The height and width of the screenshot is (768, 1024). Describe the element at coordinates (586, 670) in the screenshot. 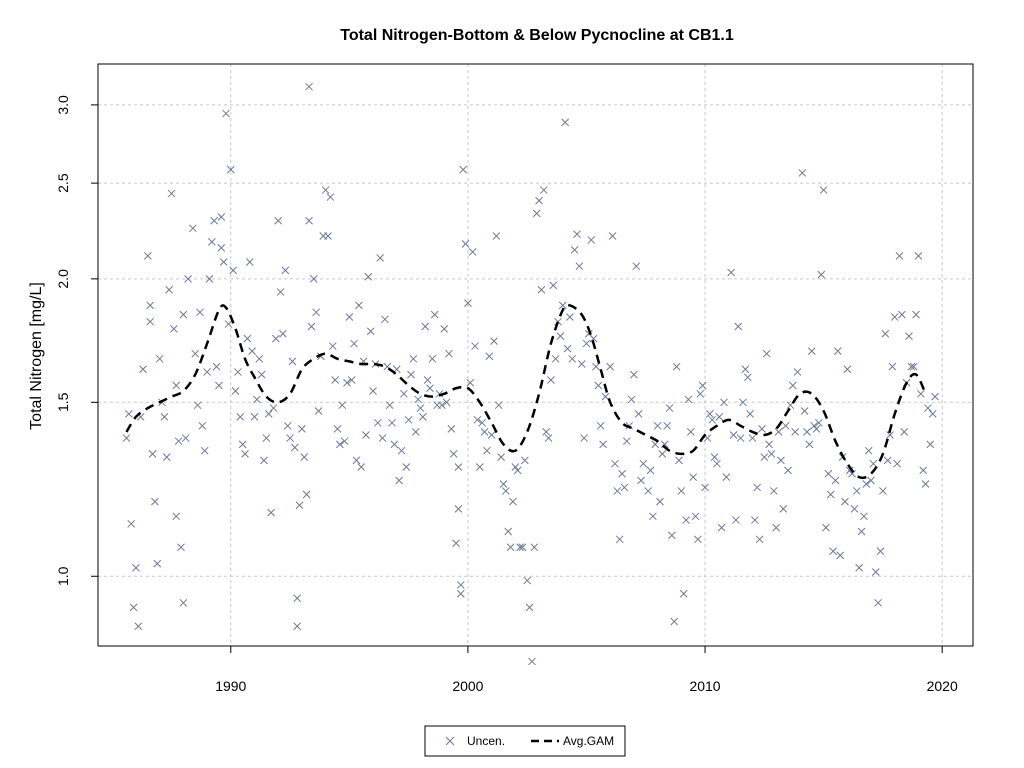

I see `x-axis: 1990 2000 2010 2020` at that location.